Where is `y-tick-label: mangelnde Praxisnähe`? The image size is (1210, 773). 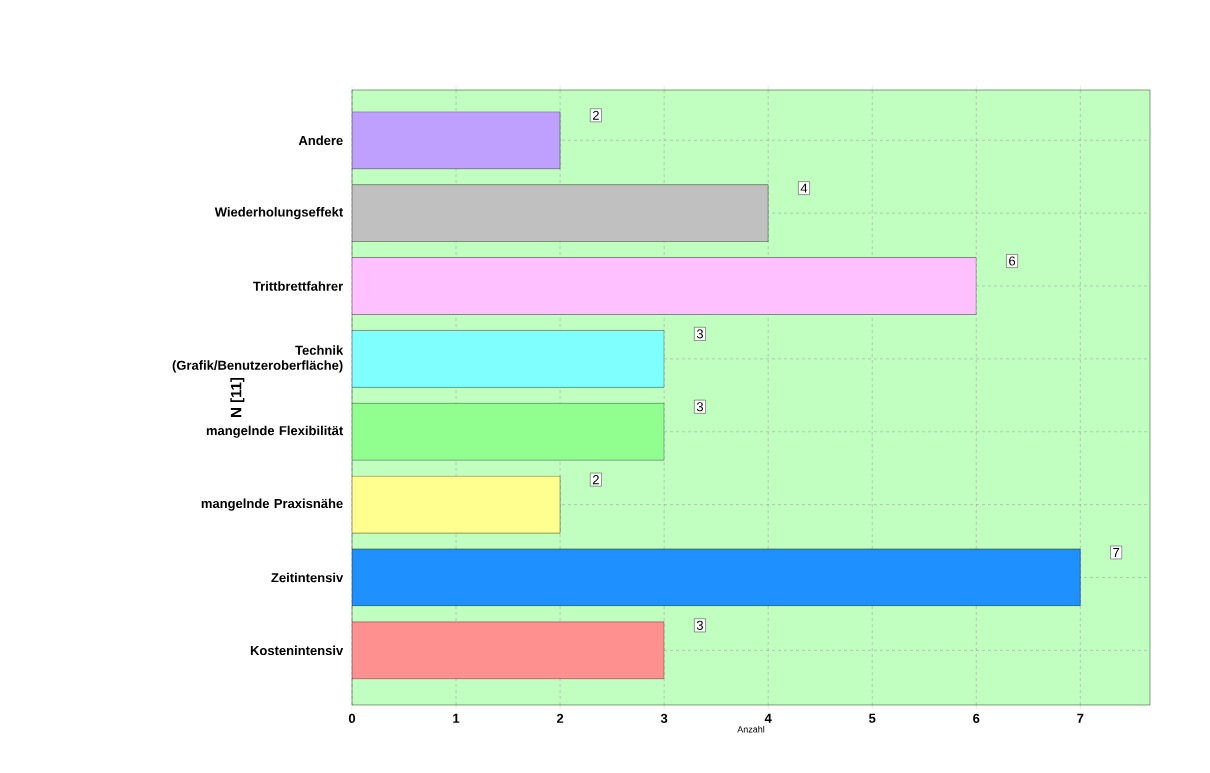 y-tick-label: mangelnde Praxisnähe is located at coordinates (272, 504).